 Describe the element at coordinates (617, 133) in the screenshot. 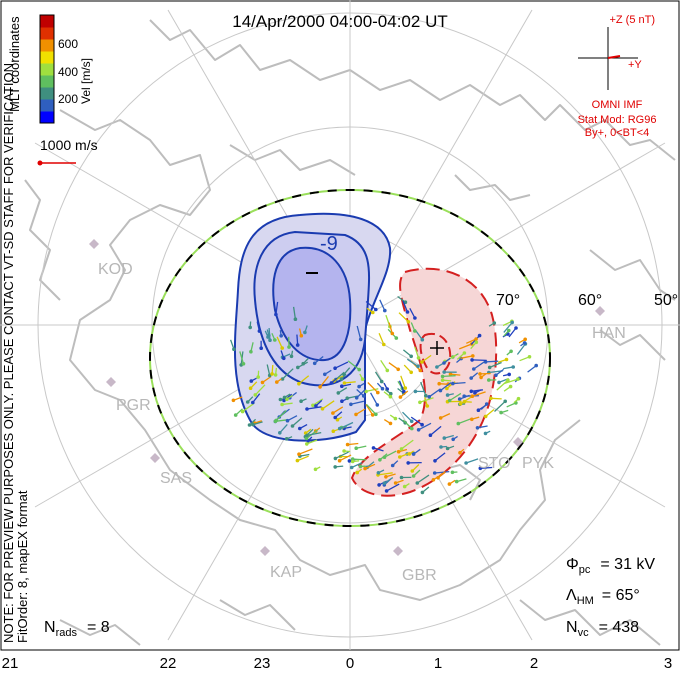

I see `imf-condition: By+, 0<BT<4` at that location.